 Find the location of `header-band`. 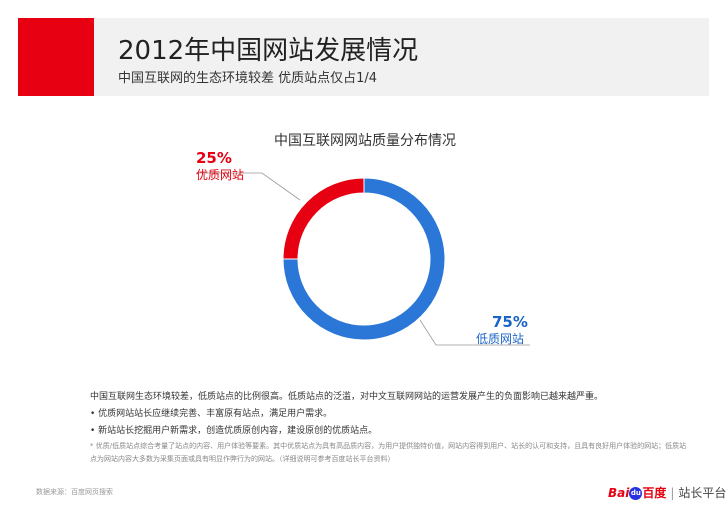

header-band is located at coordinates (363, 57).